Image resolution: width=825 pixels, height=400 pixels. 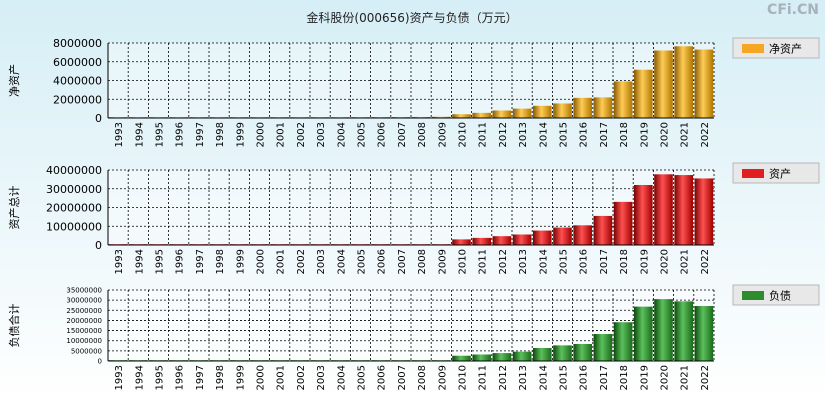 I want to click on x-tick-label: 2017, so click(x=604, y=377).